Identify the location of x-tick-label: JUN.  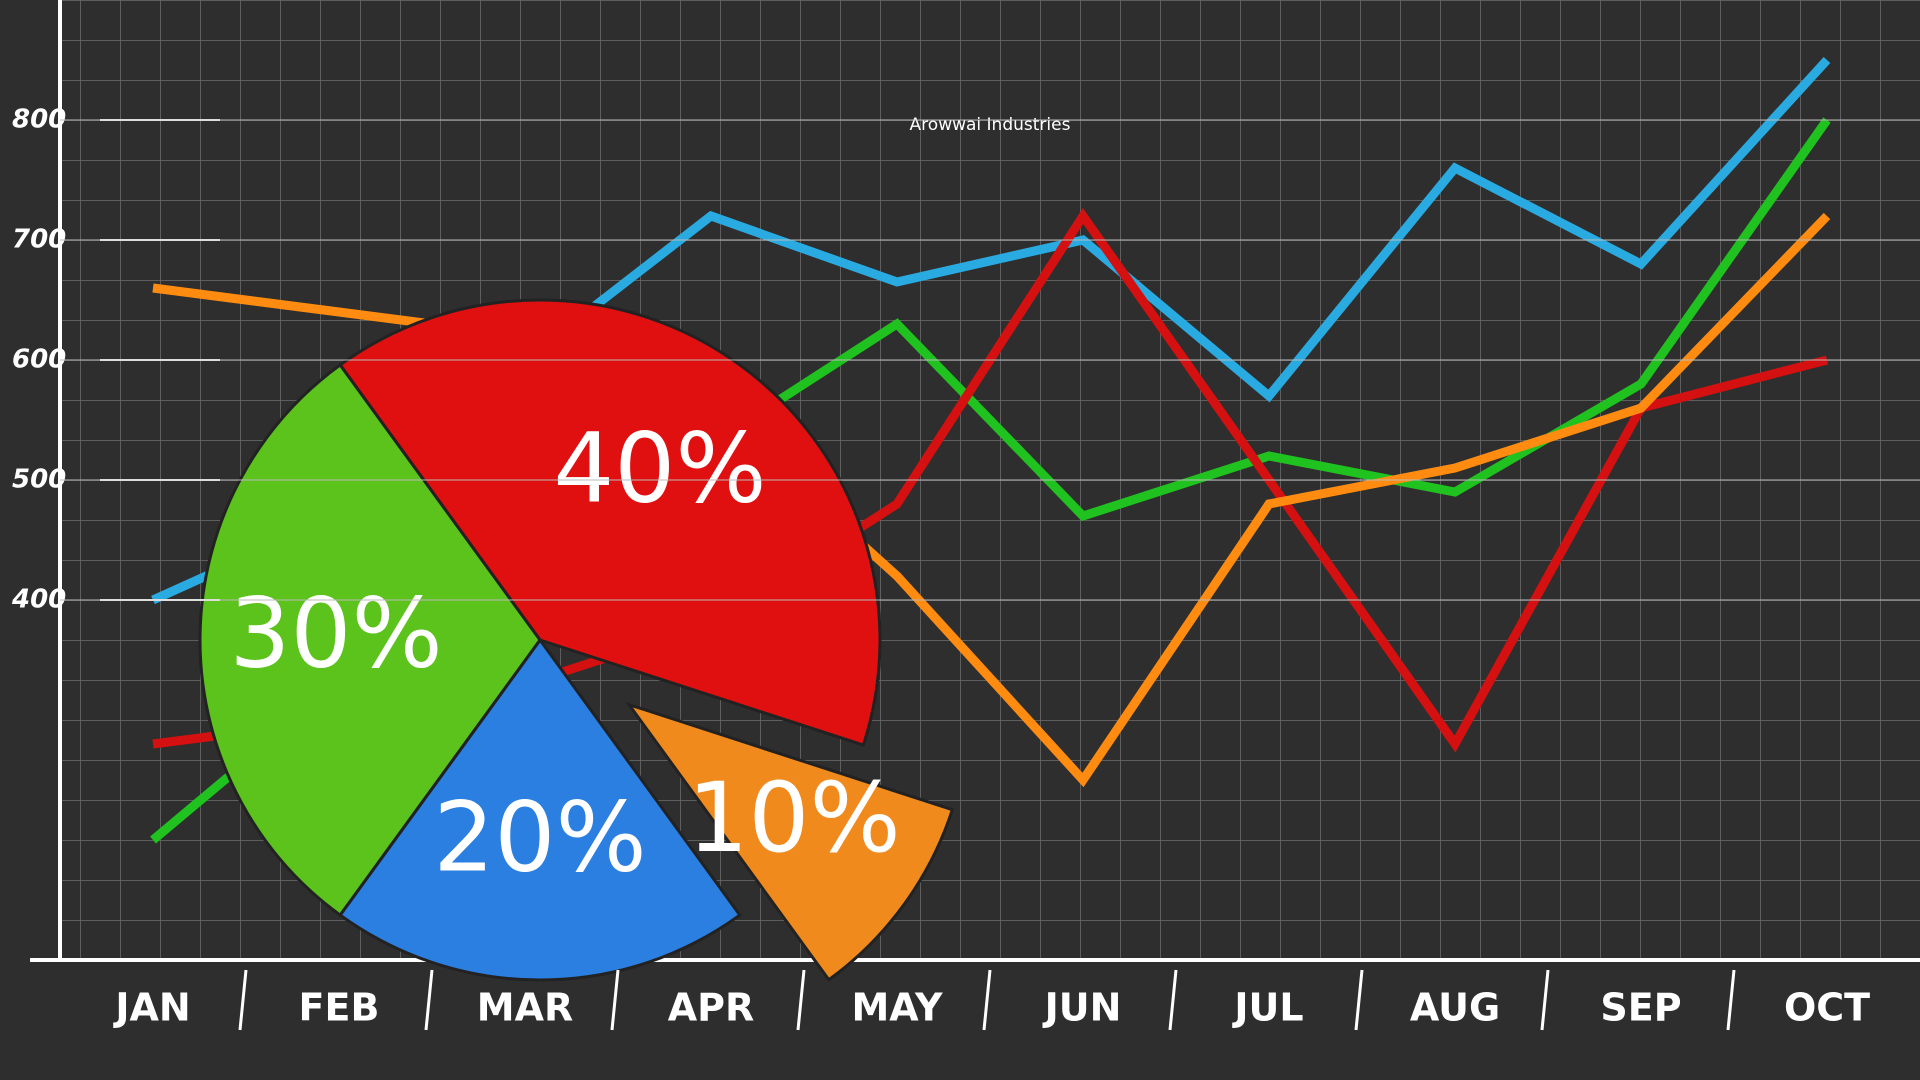
(1082, 1008).